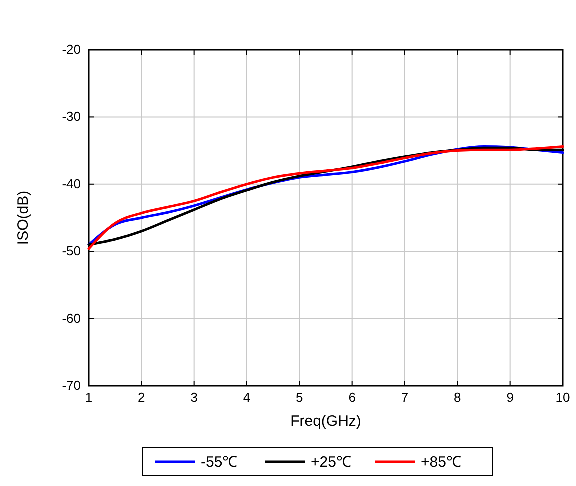 The width and height of the screenshot is (576, 486). Describe the element at coordinates (510, 397) in the screenshot. I see `x-tick-label: 9` at that location.